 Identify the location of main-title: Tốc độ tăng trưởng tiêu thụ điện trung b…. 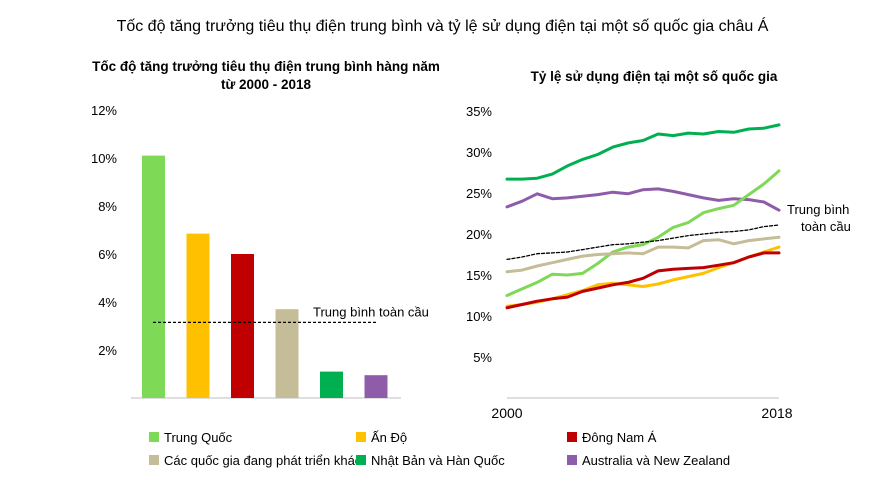
(442, 26).